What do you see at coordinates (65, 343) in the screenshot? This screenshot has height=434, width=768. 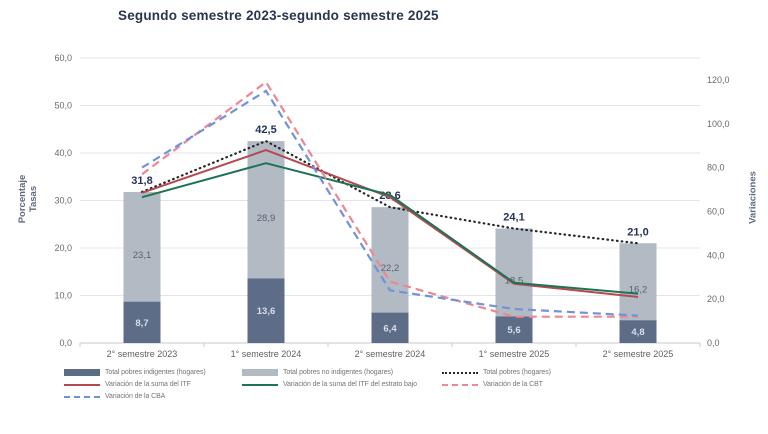 I see `left-axis-tick-label: 0,0` at bounding box center [65, 343].